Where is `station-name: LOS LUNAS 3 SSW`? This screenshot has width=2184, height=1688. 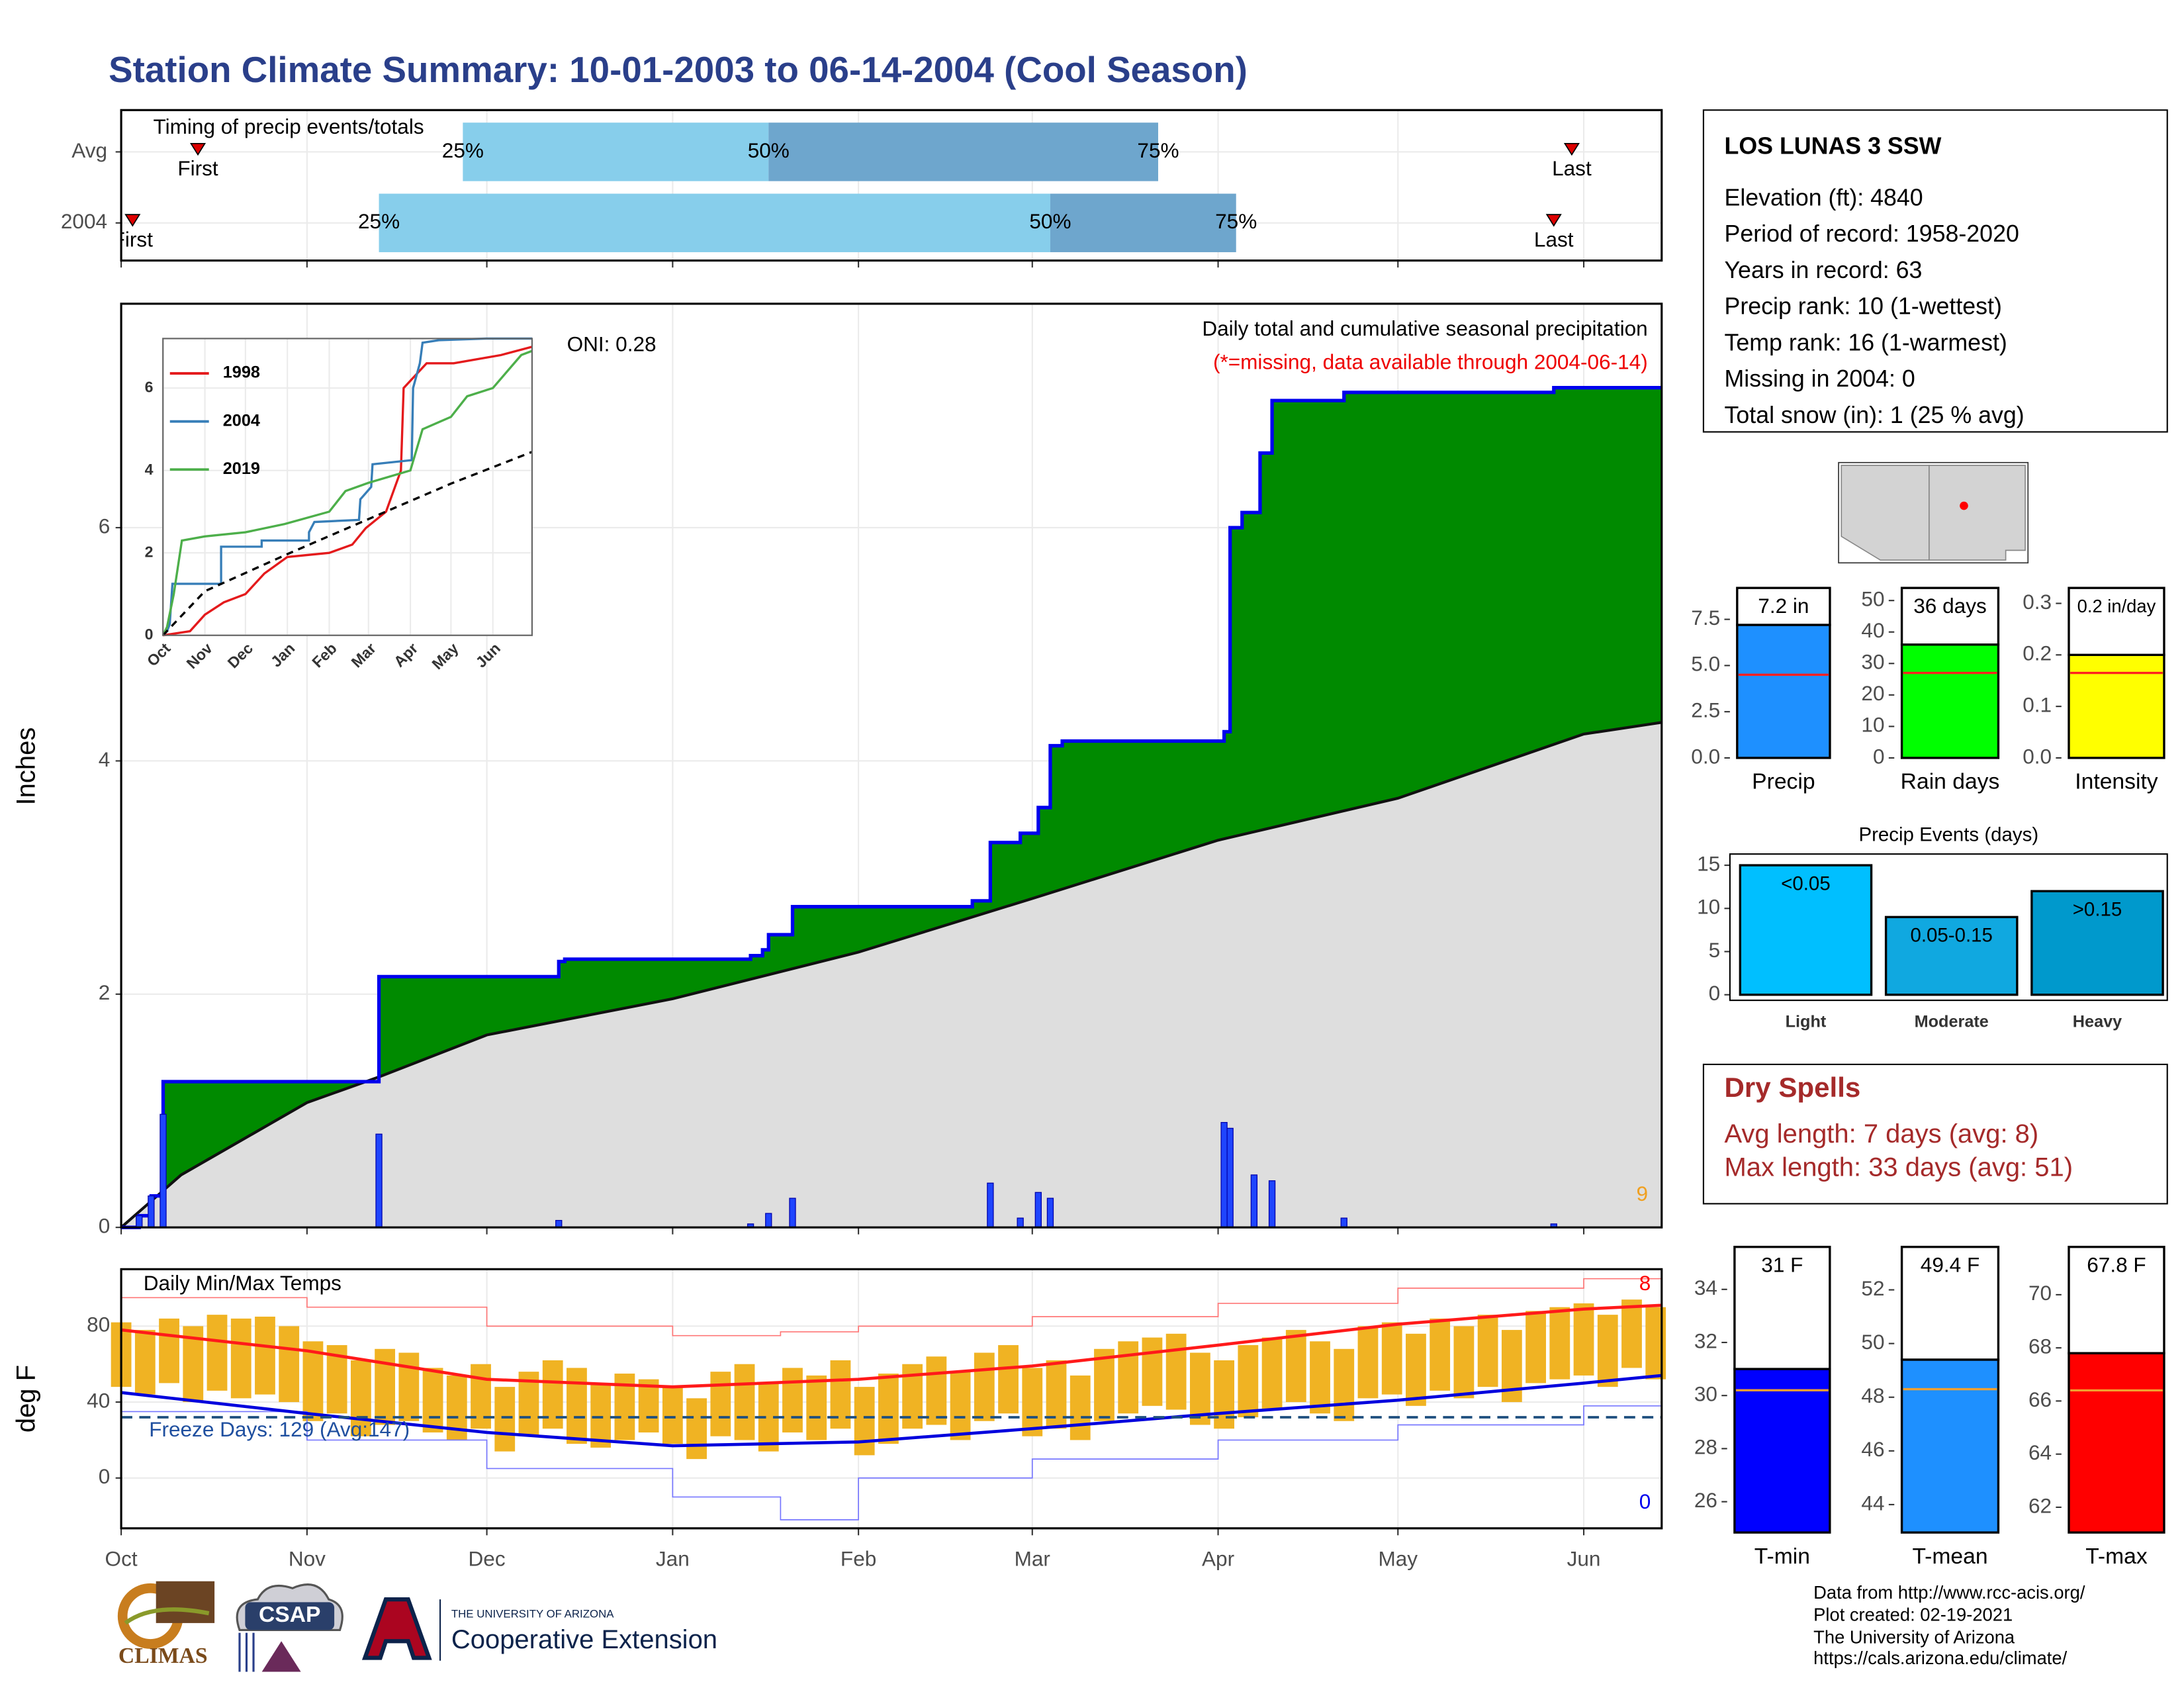
station-name: LOS LUNAS 3 SSW is located at coordinates (1832, 146).